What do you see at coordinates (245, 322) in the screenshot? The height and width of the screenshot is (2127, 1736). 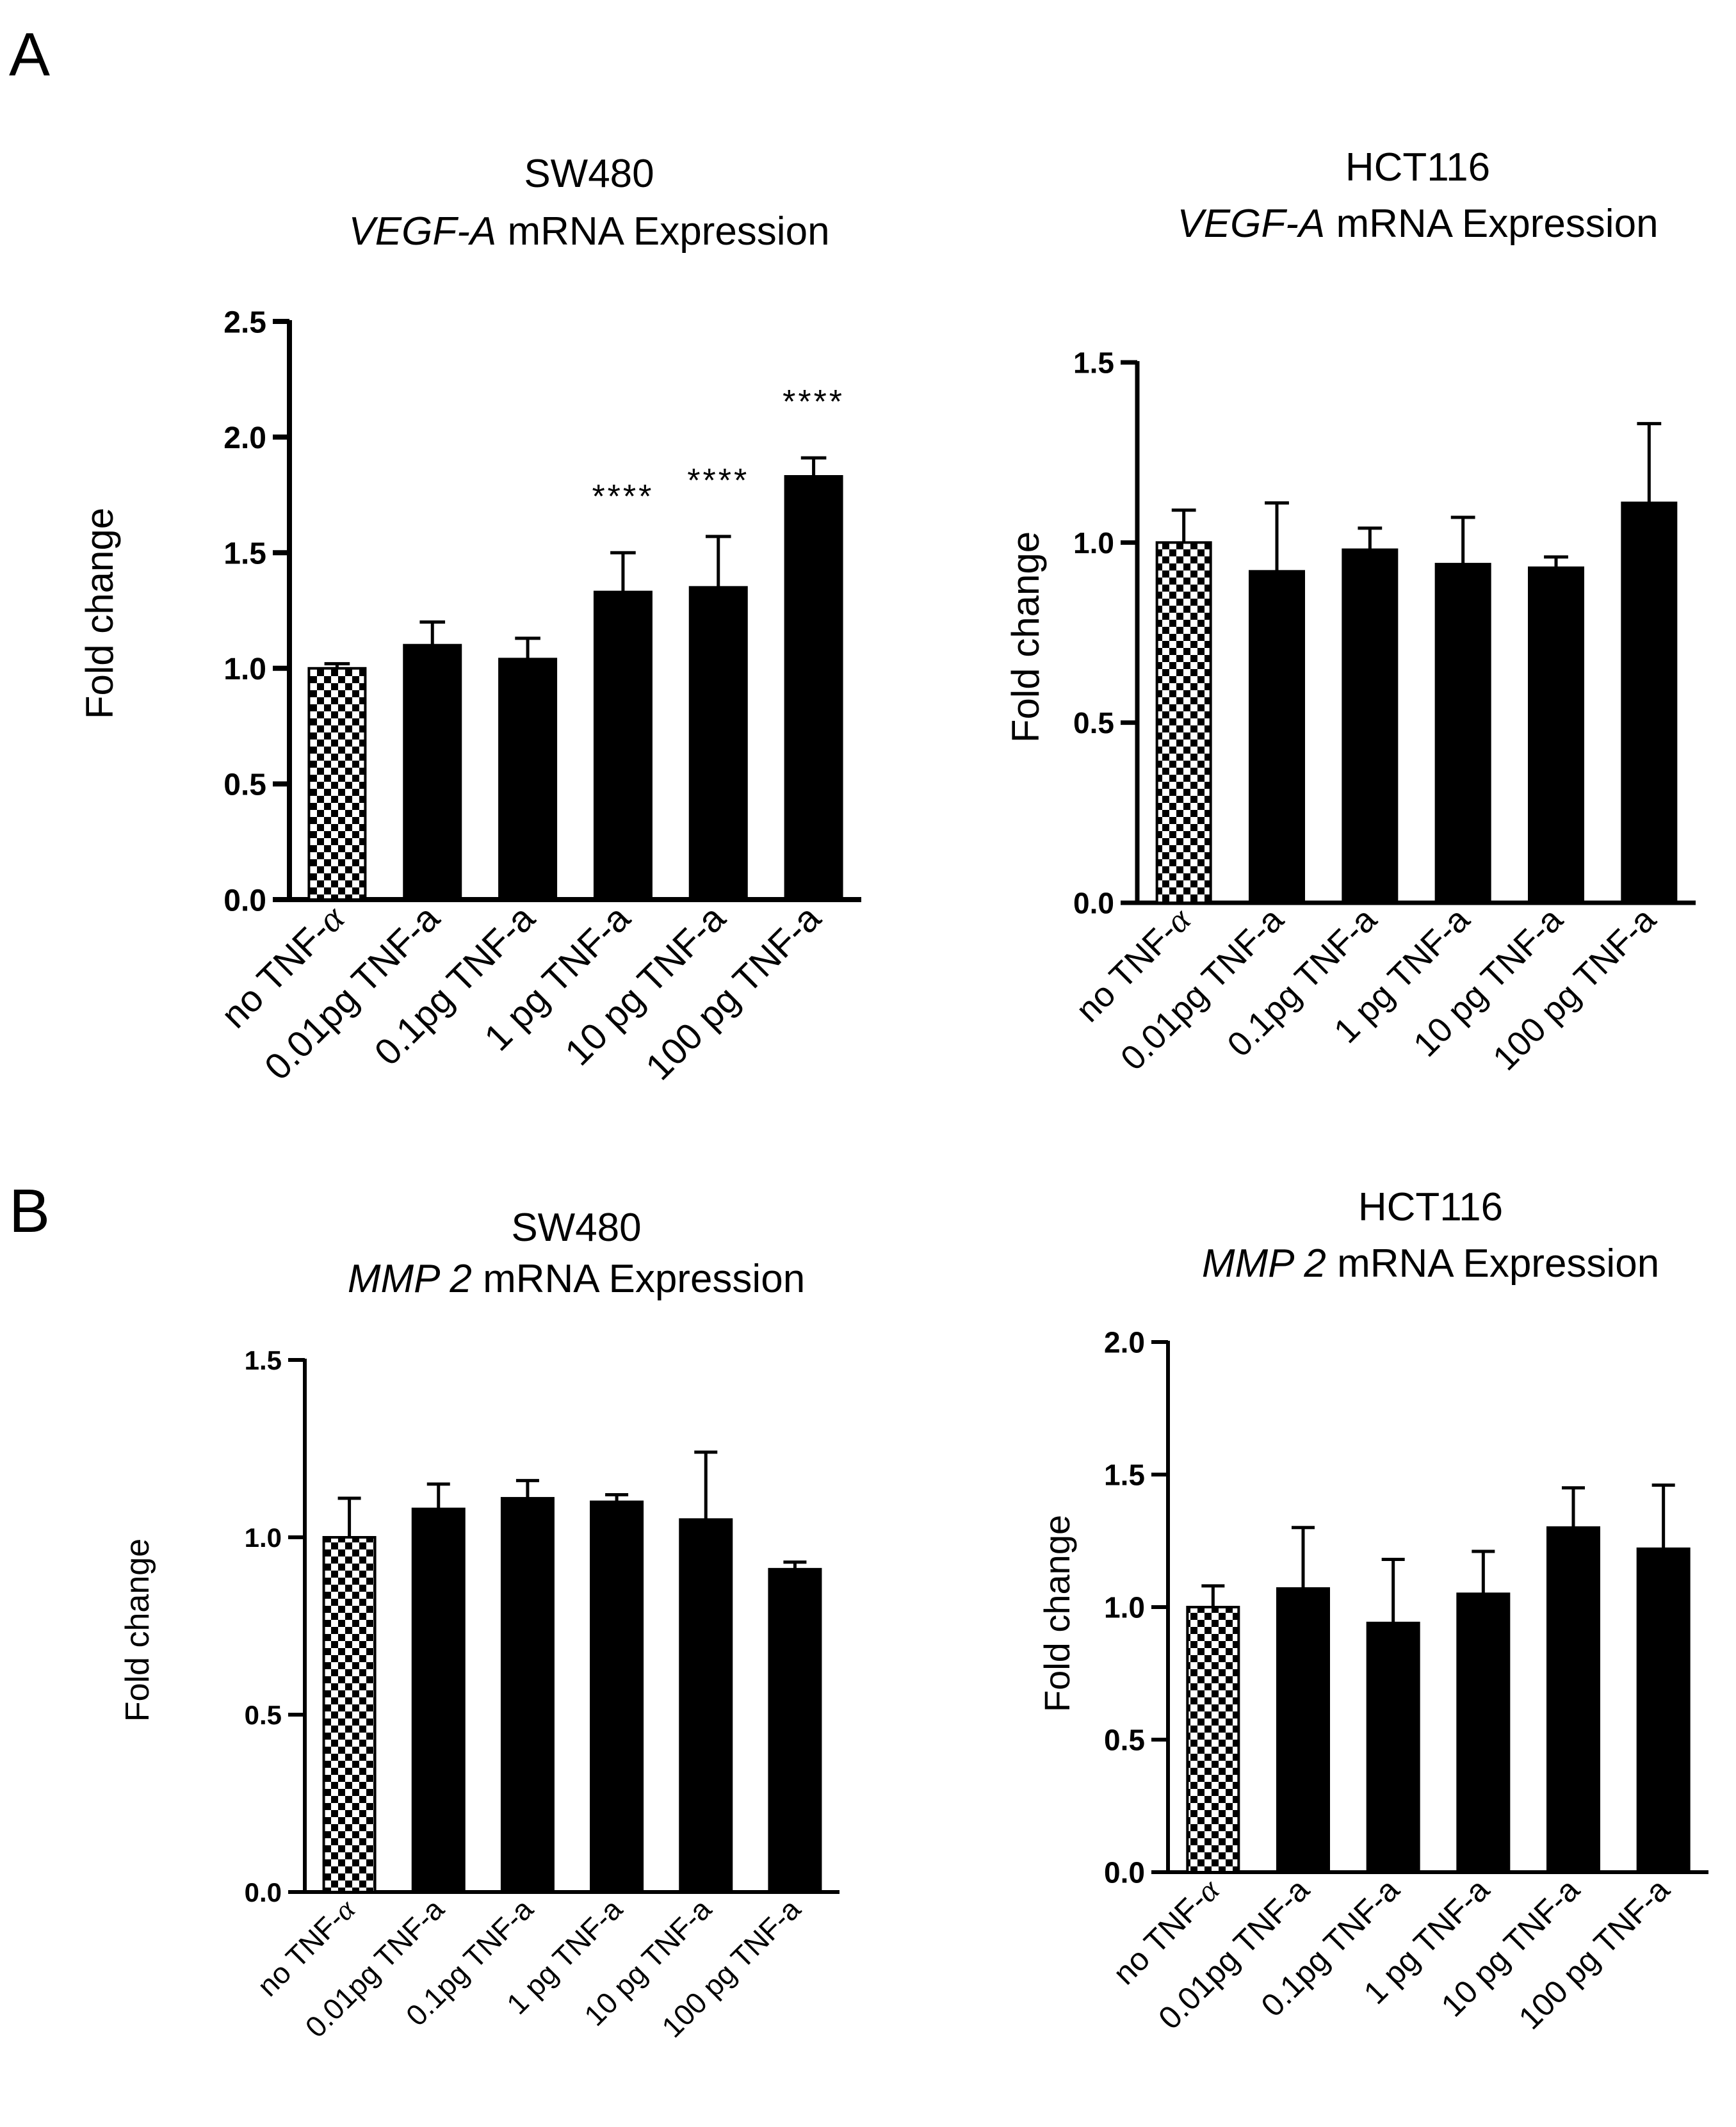 I see `y-tick-label: 2.5` at bounding box center [245, 322].